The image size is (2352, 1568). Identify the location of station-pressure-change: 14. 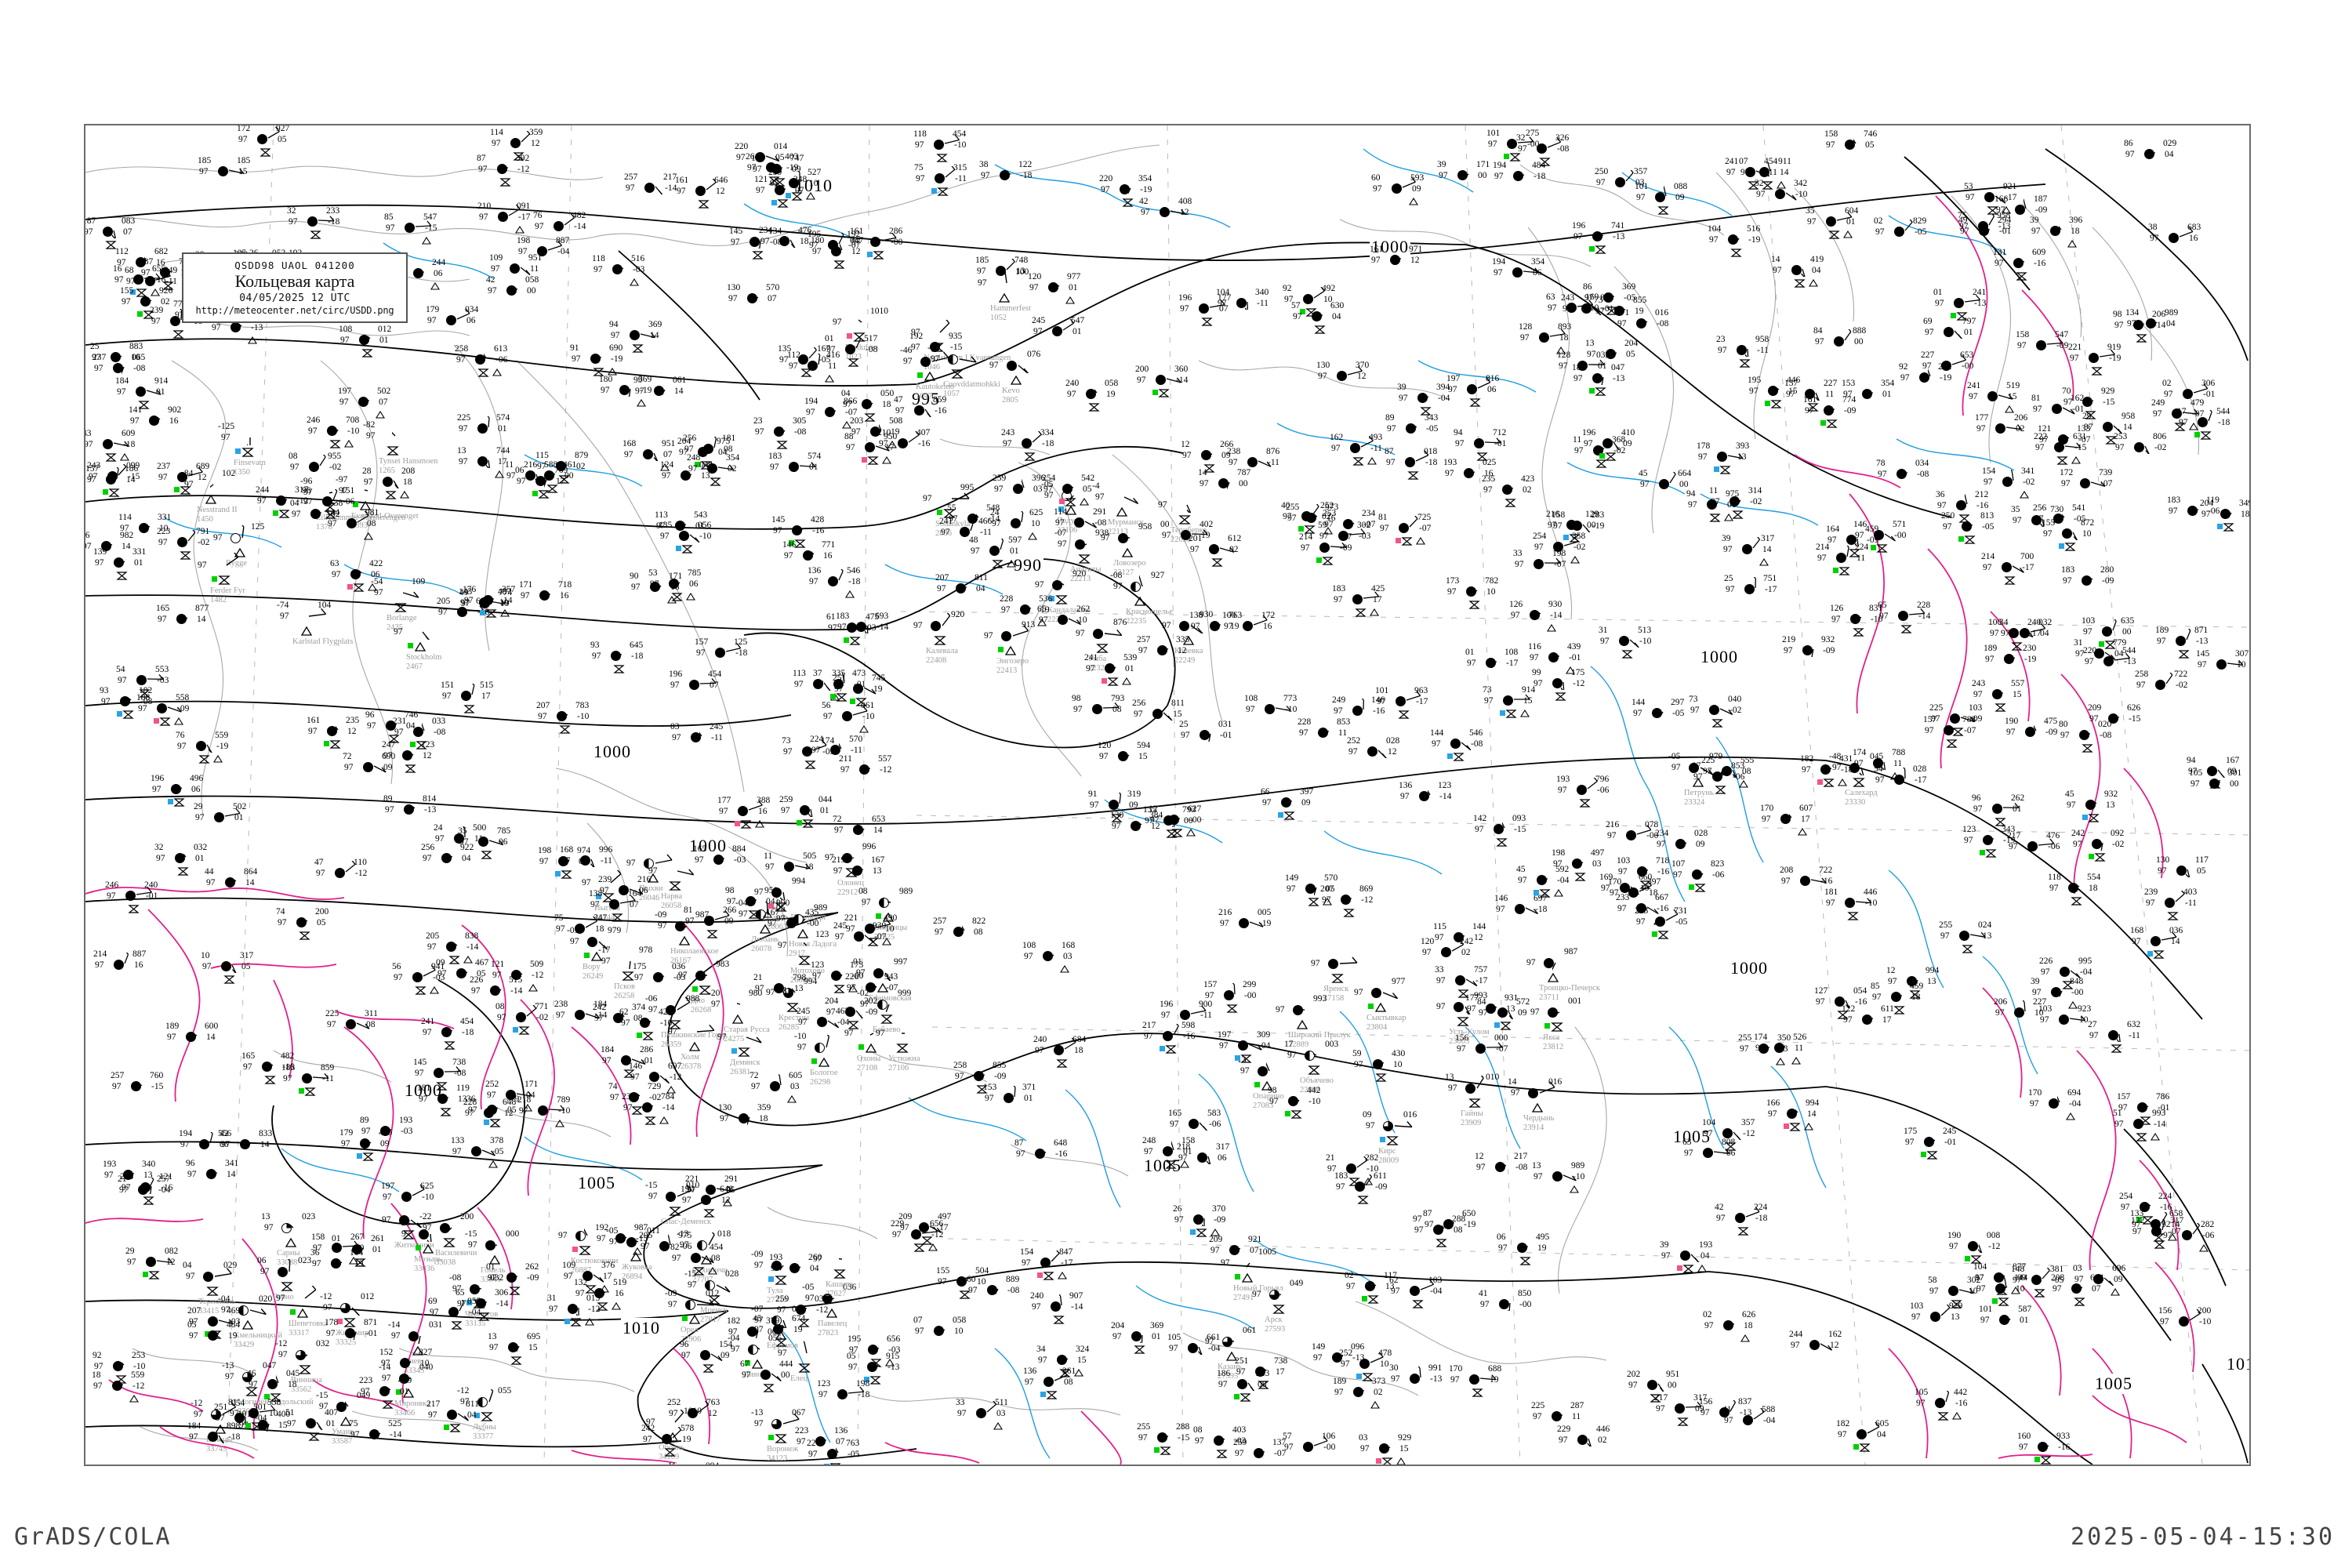
(2127, 428).